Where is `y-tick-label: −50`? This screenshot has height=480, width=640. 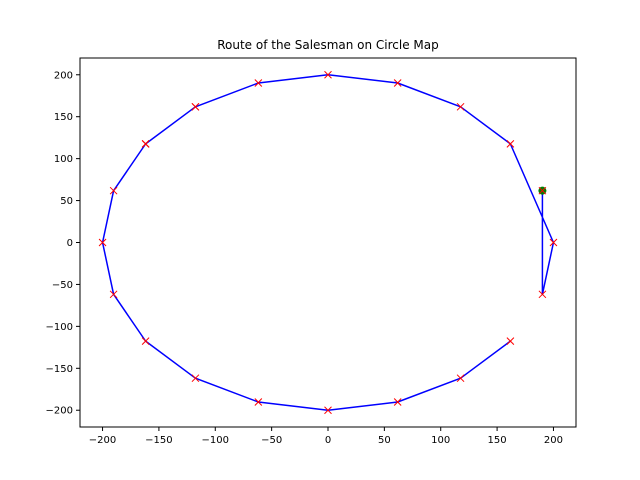
y-tick-label: −50 is located at coordinates (62, 285).